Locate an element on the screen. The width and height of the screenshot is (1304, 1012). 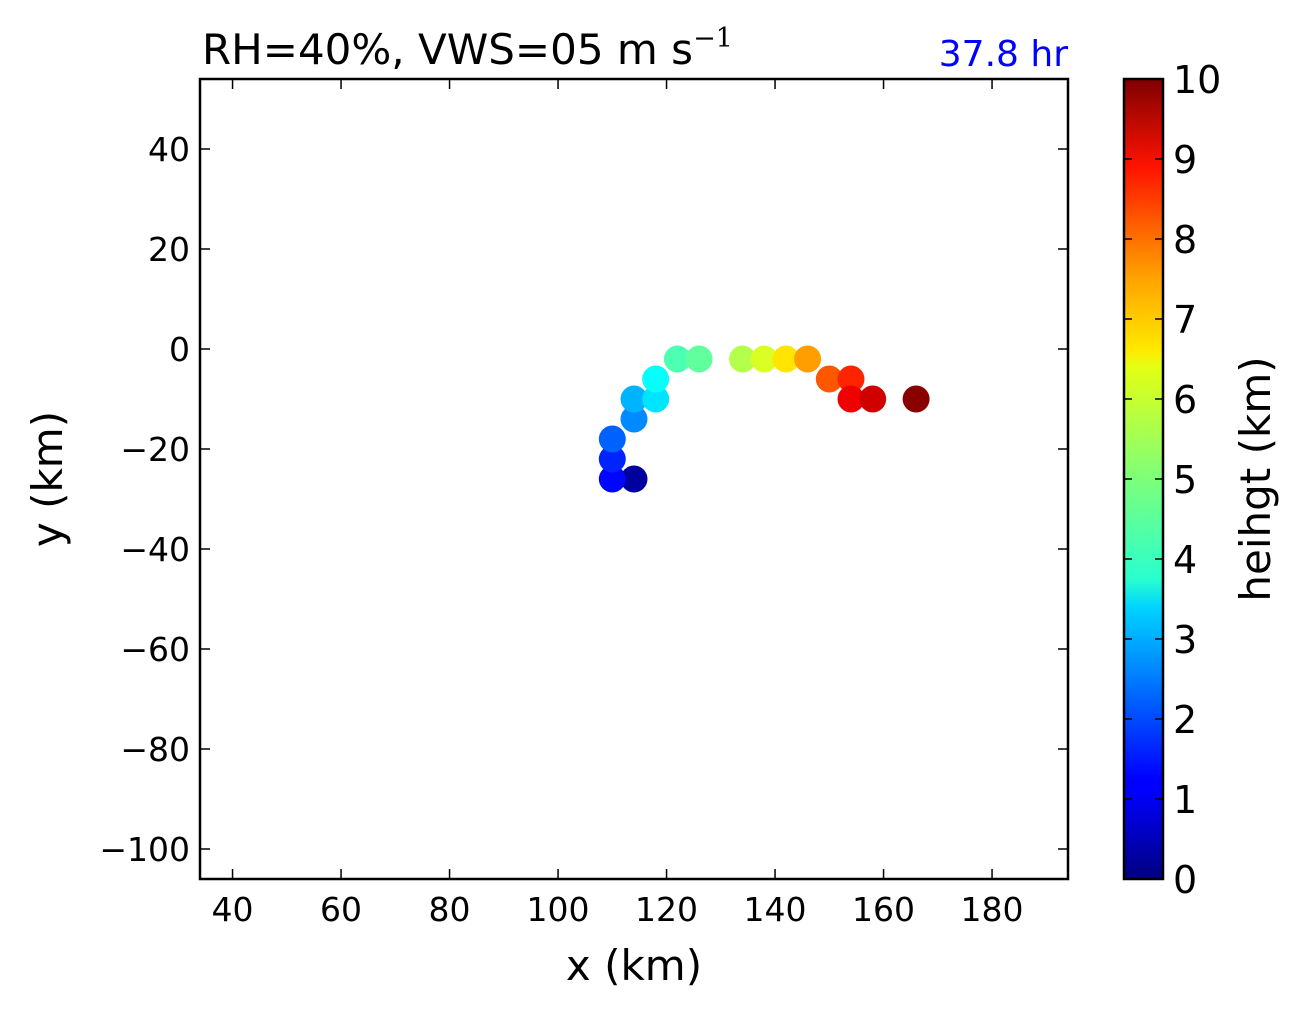
x-tick-label: 60 is located at coordinates (341, 909).